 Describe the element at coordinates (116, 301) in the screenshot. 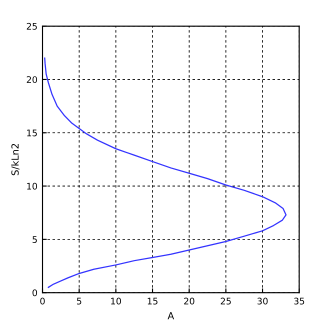

I see `x-tick-label: 10` at that location.